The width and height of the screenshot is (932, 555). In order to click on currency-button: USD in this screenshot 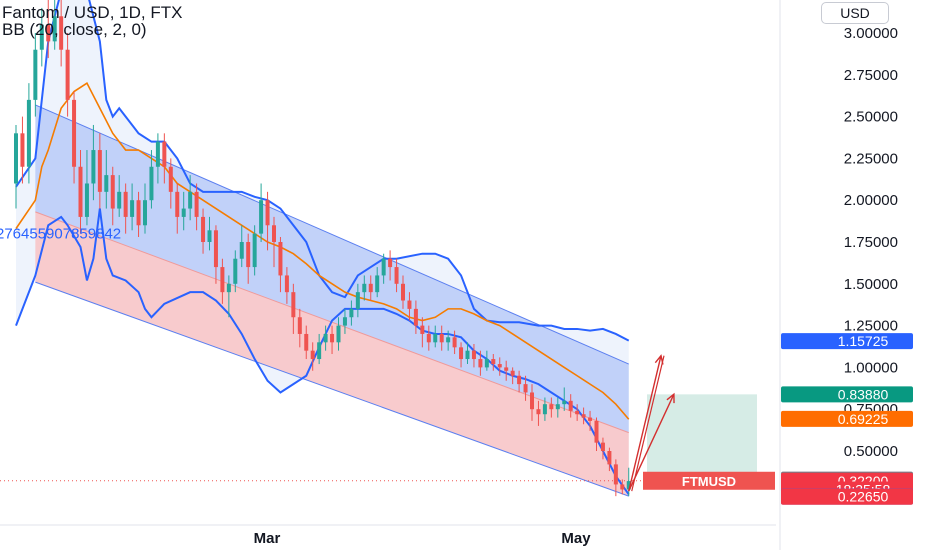, I will do `click(855, 13)`.